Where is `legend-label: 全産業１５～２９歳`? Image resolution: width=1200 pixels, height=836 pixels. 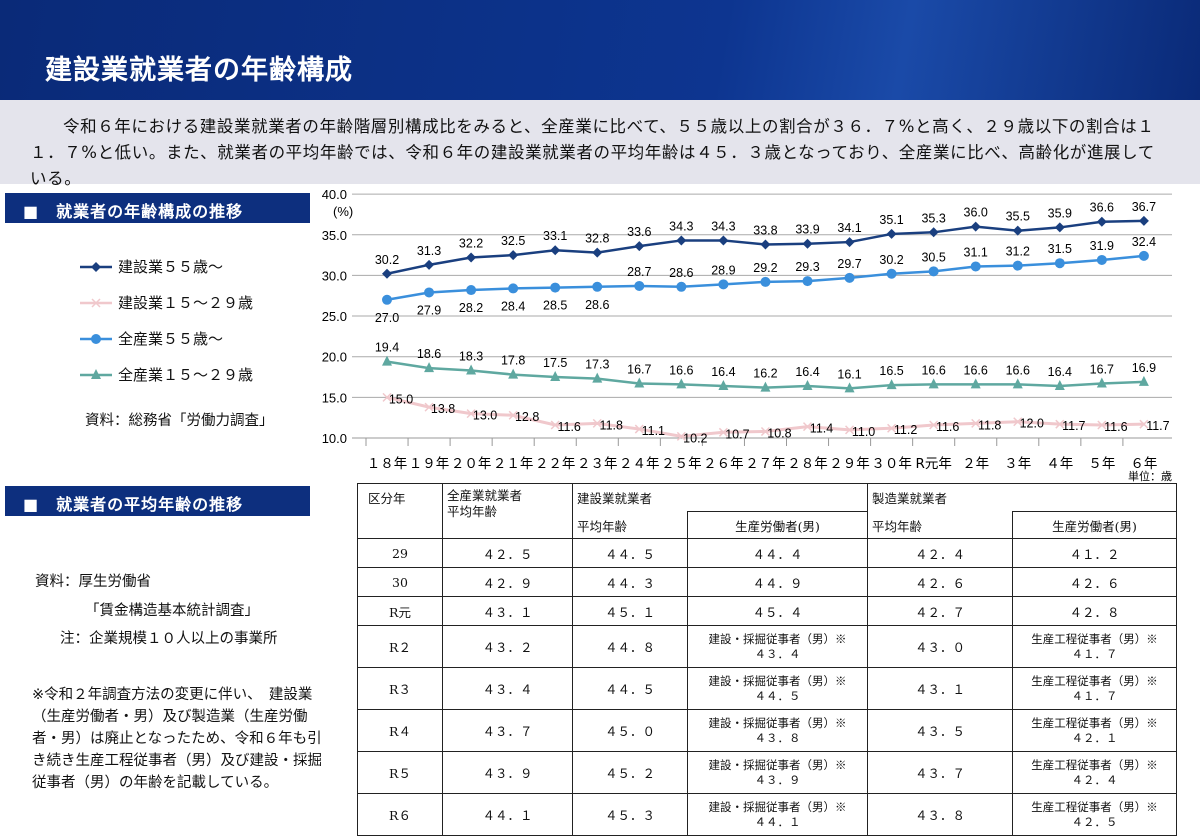 legend-label: 全産業１５～２９歳 is located at coordinates (186, 375).